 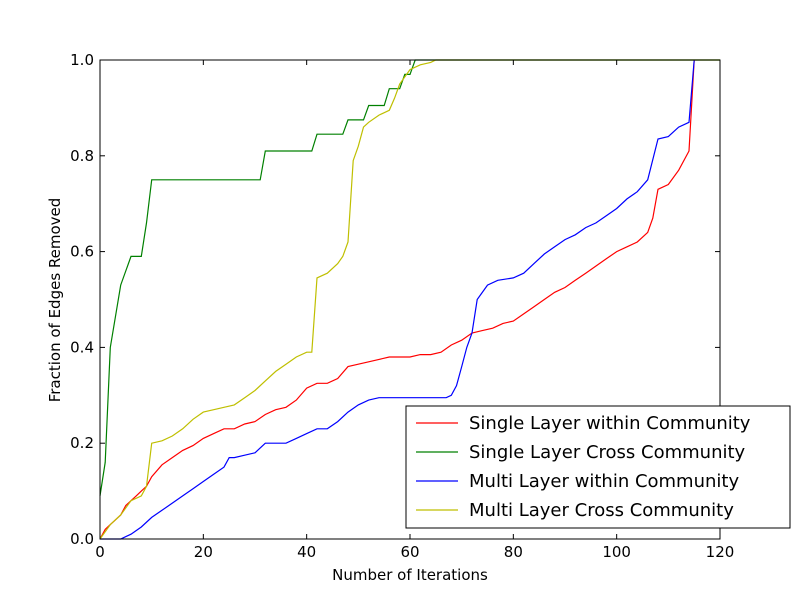 What do you see at coordinates (410, 575) in the screenshot?
I see `x-axis-label: Number of Iterations` at bounding box center [410, 575].